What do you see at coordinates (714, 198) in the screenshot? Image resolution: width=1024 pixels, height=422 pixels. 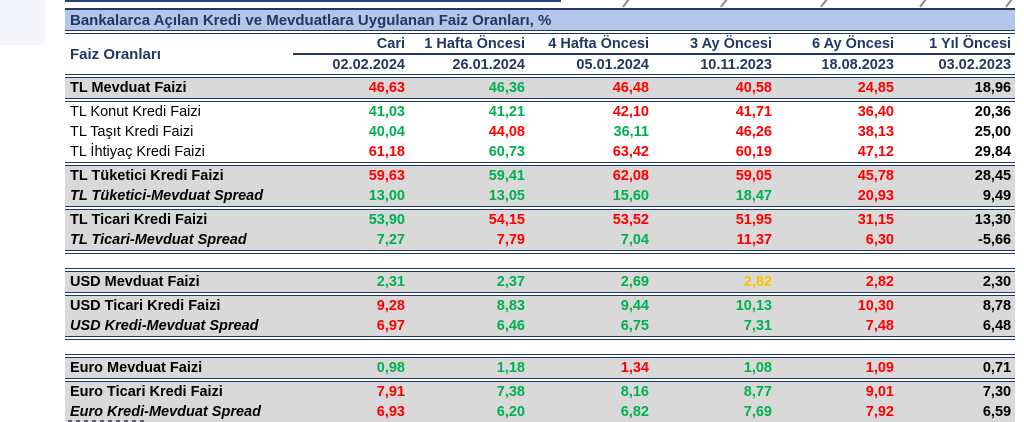 I see `rate-cell: 18,47` at bounding box center [714, 198].